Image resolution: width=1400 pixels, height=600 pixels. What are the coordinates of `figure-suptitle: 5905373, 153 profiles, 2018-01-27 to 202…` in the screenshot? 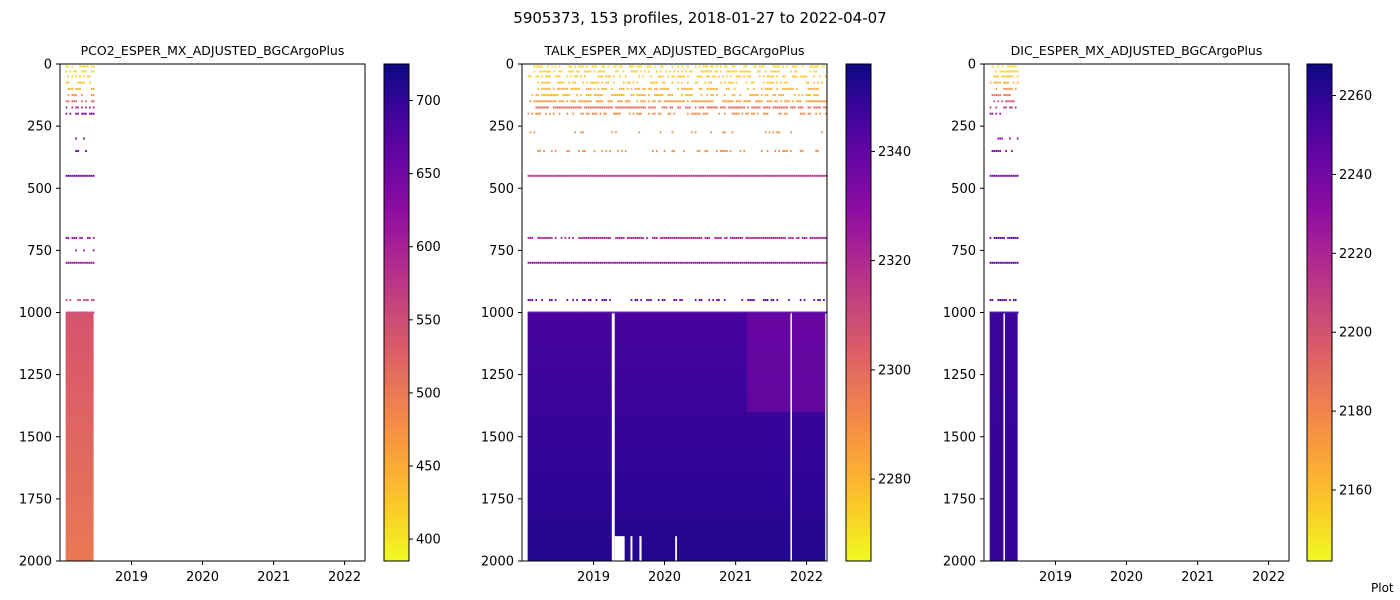 It's located at (700, 18).